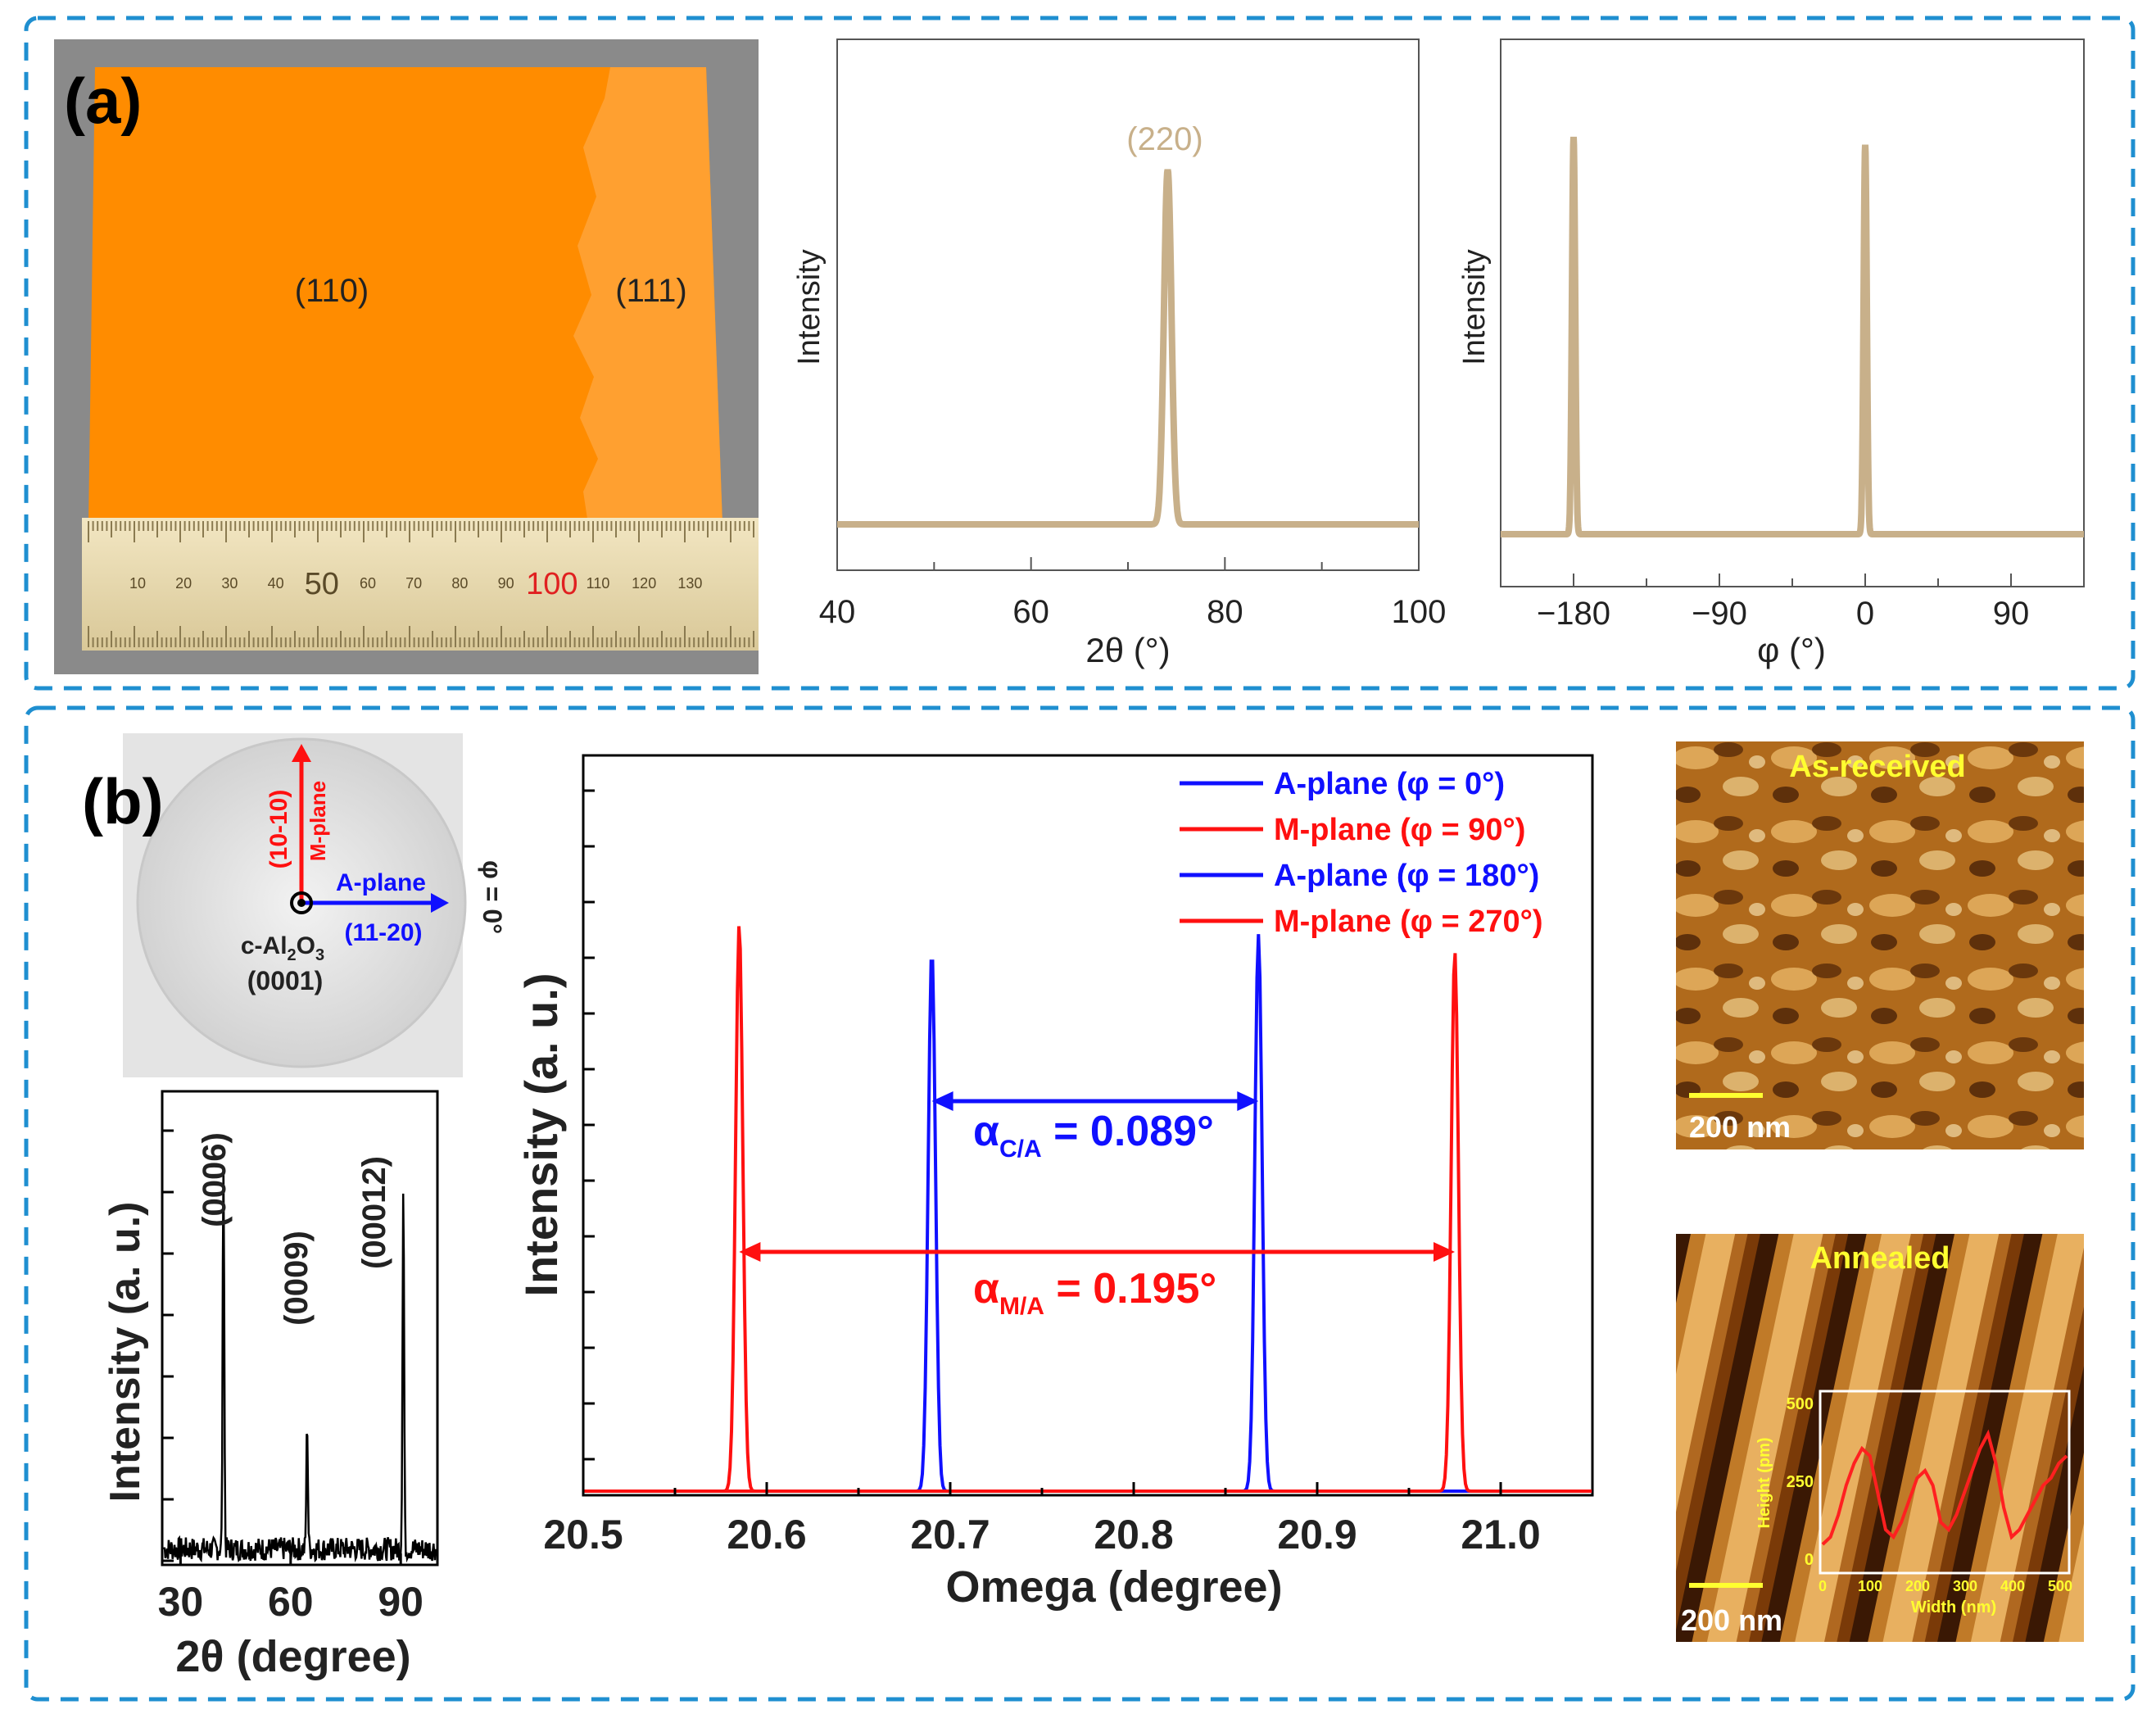 This screenshot has height=1723, width=2156. I want to click on c4-alpha-ma-label: αM/A = 0.195°, so click(1094, 1292).